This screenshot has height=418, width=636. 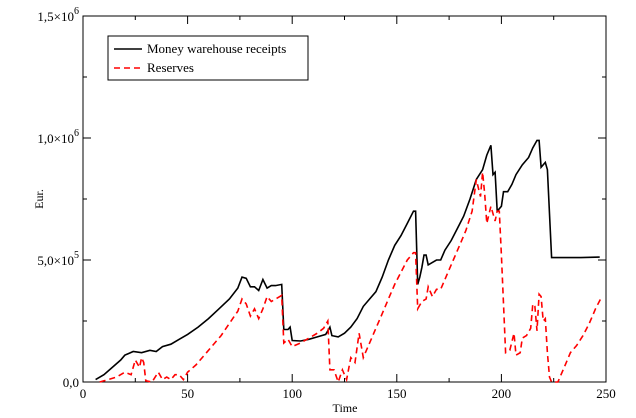 I want to click on legend: Money warehouse receipts Reserves, so click(x=208, y=58).